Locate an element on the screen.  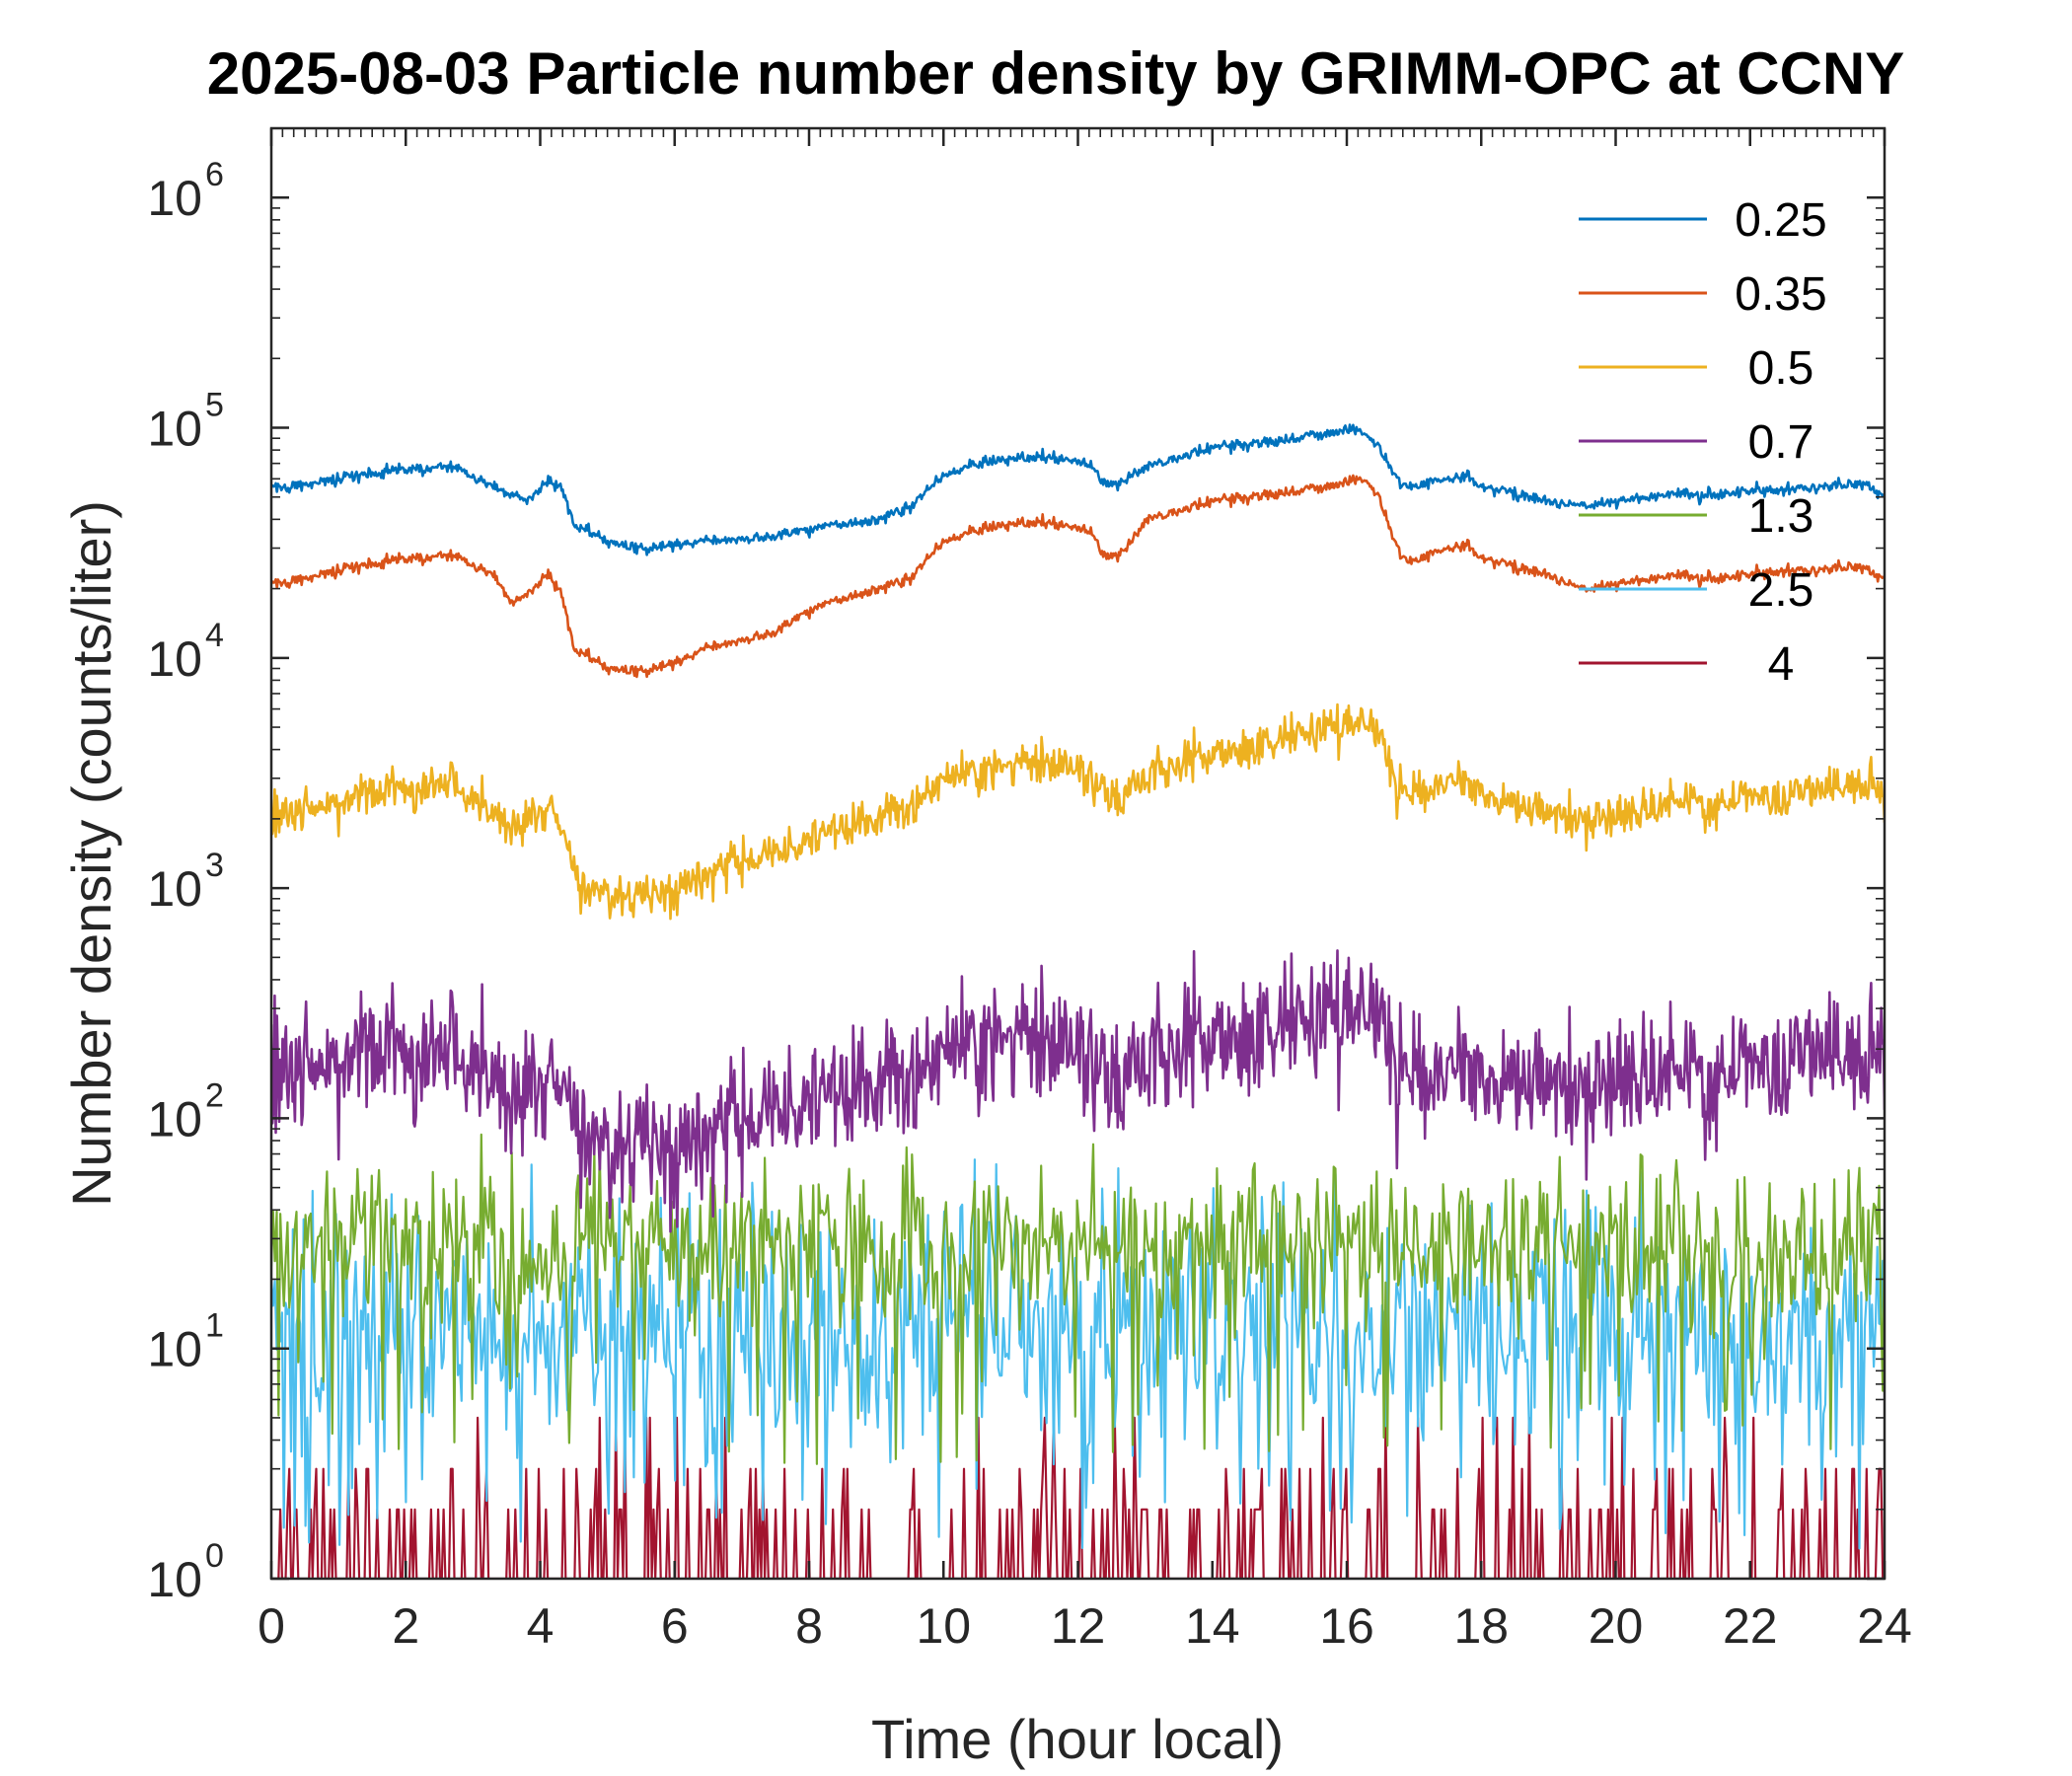
x-tick-label: 16 is located at coordinates (1347, 1626).